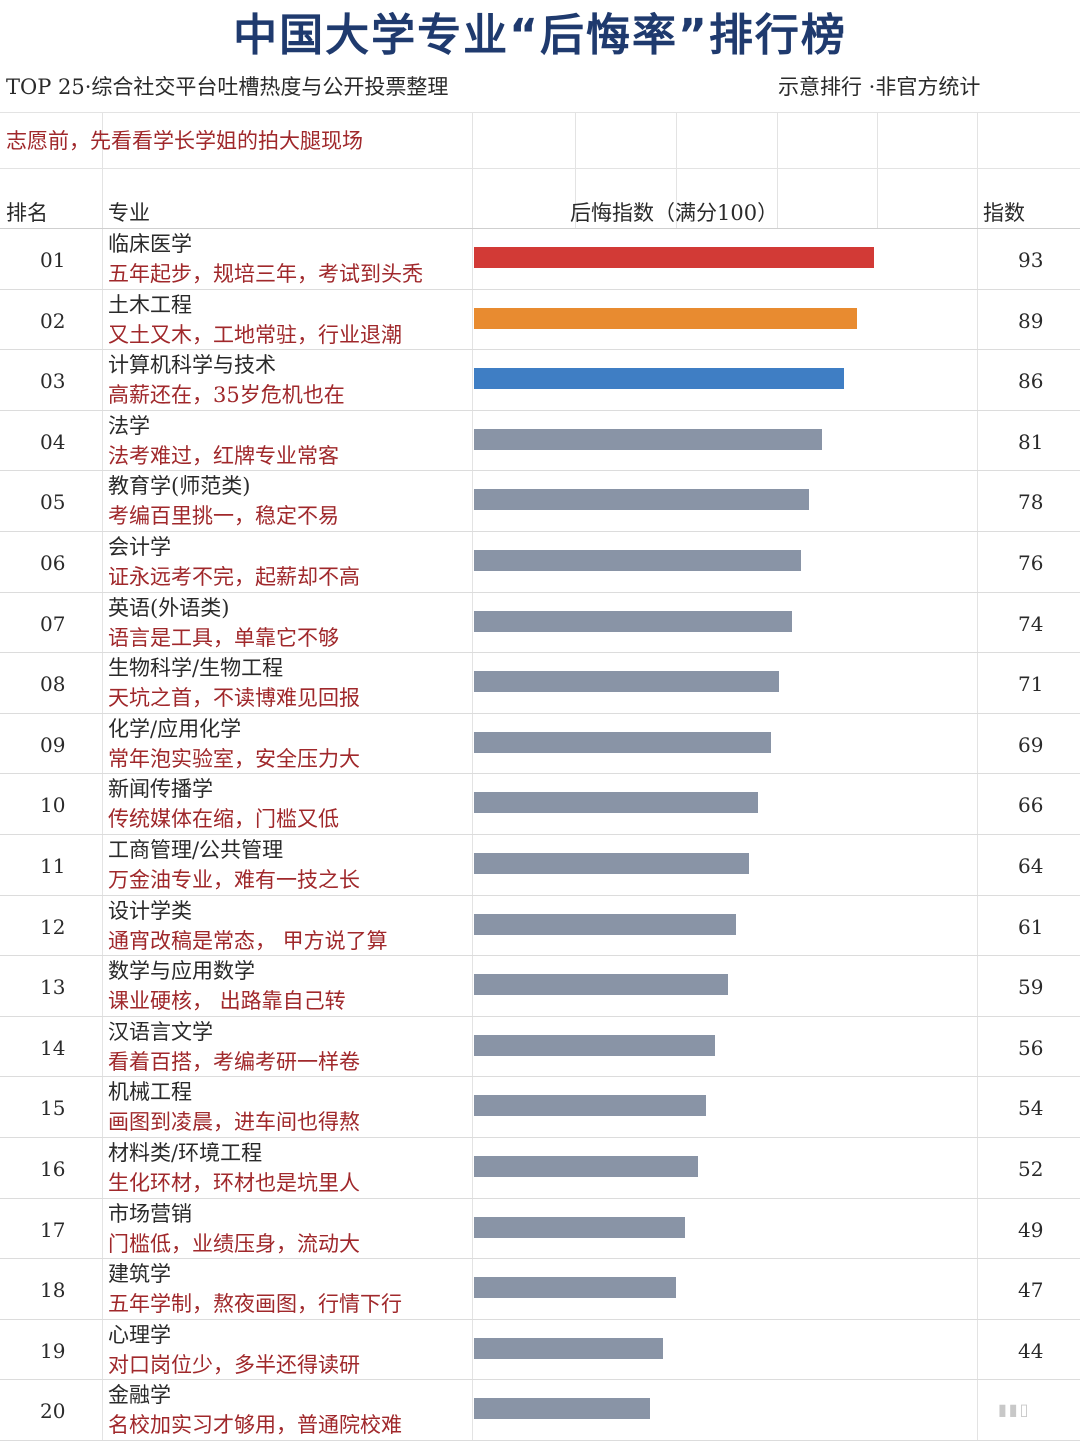  I want to click on column-header-value: 指数, so click(1004, 213).